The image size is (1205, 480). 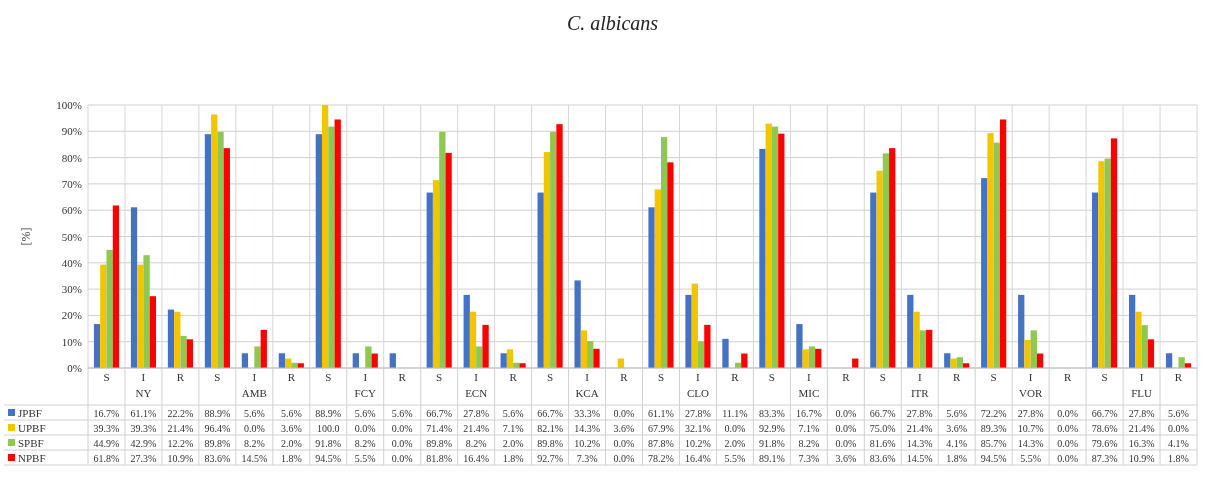 What do you see at coordinates (71, 183) in the screenshot?
I see `y-tick-label: 70%` at bounding box center [71, 183].